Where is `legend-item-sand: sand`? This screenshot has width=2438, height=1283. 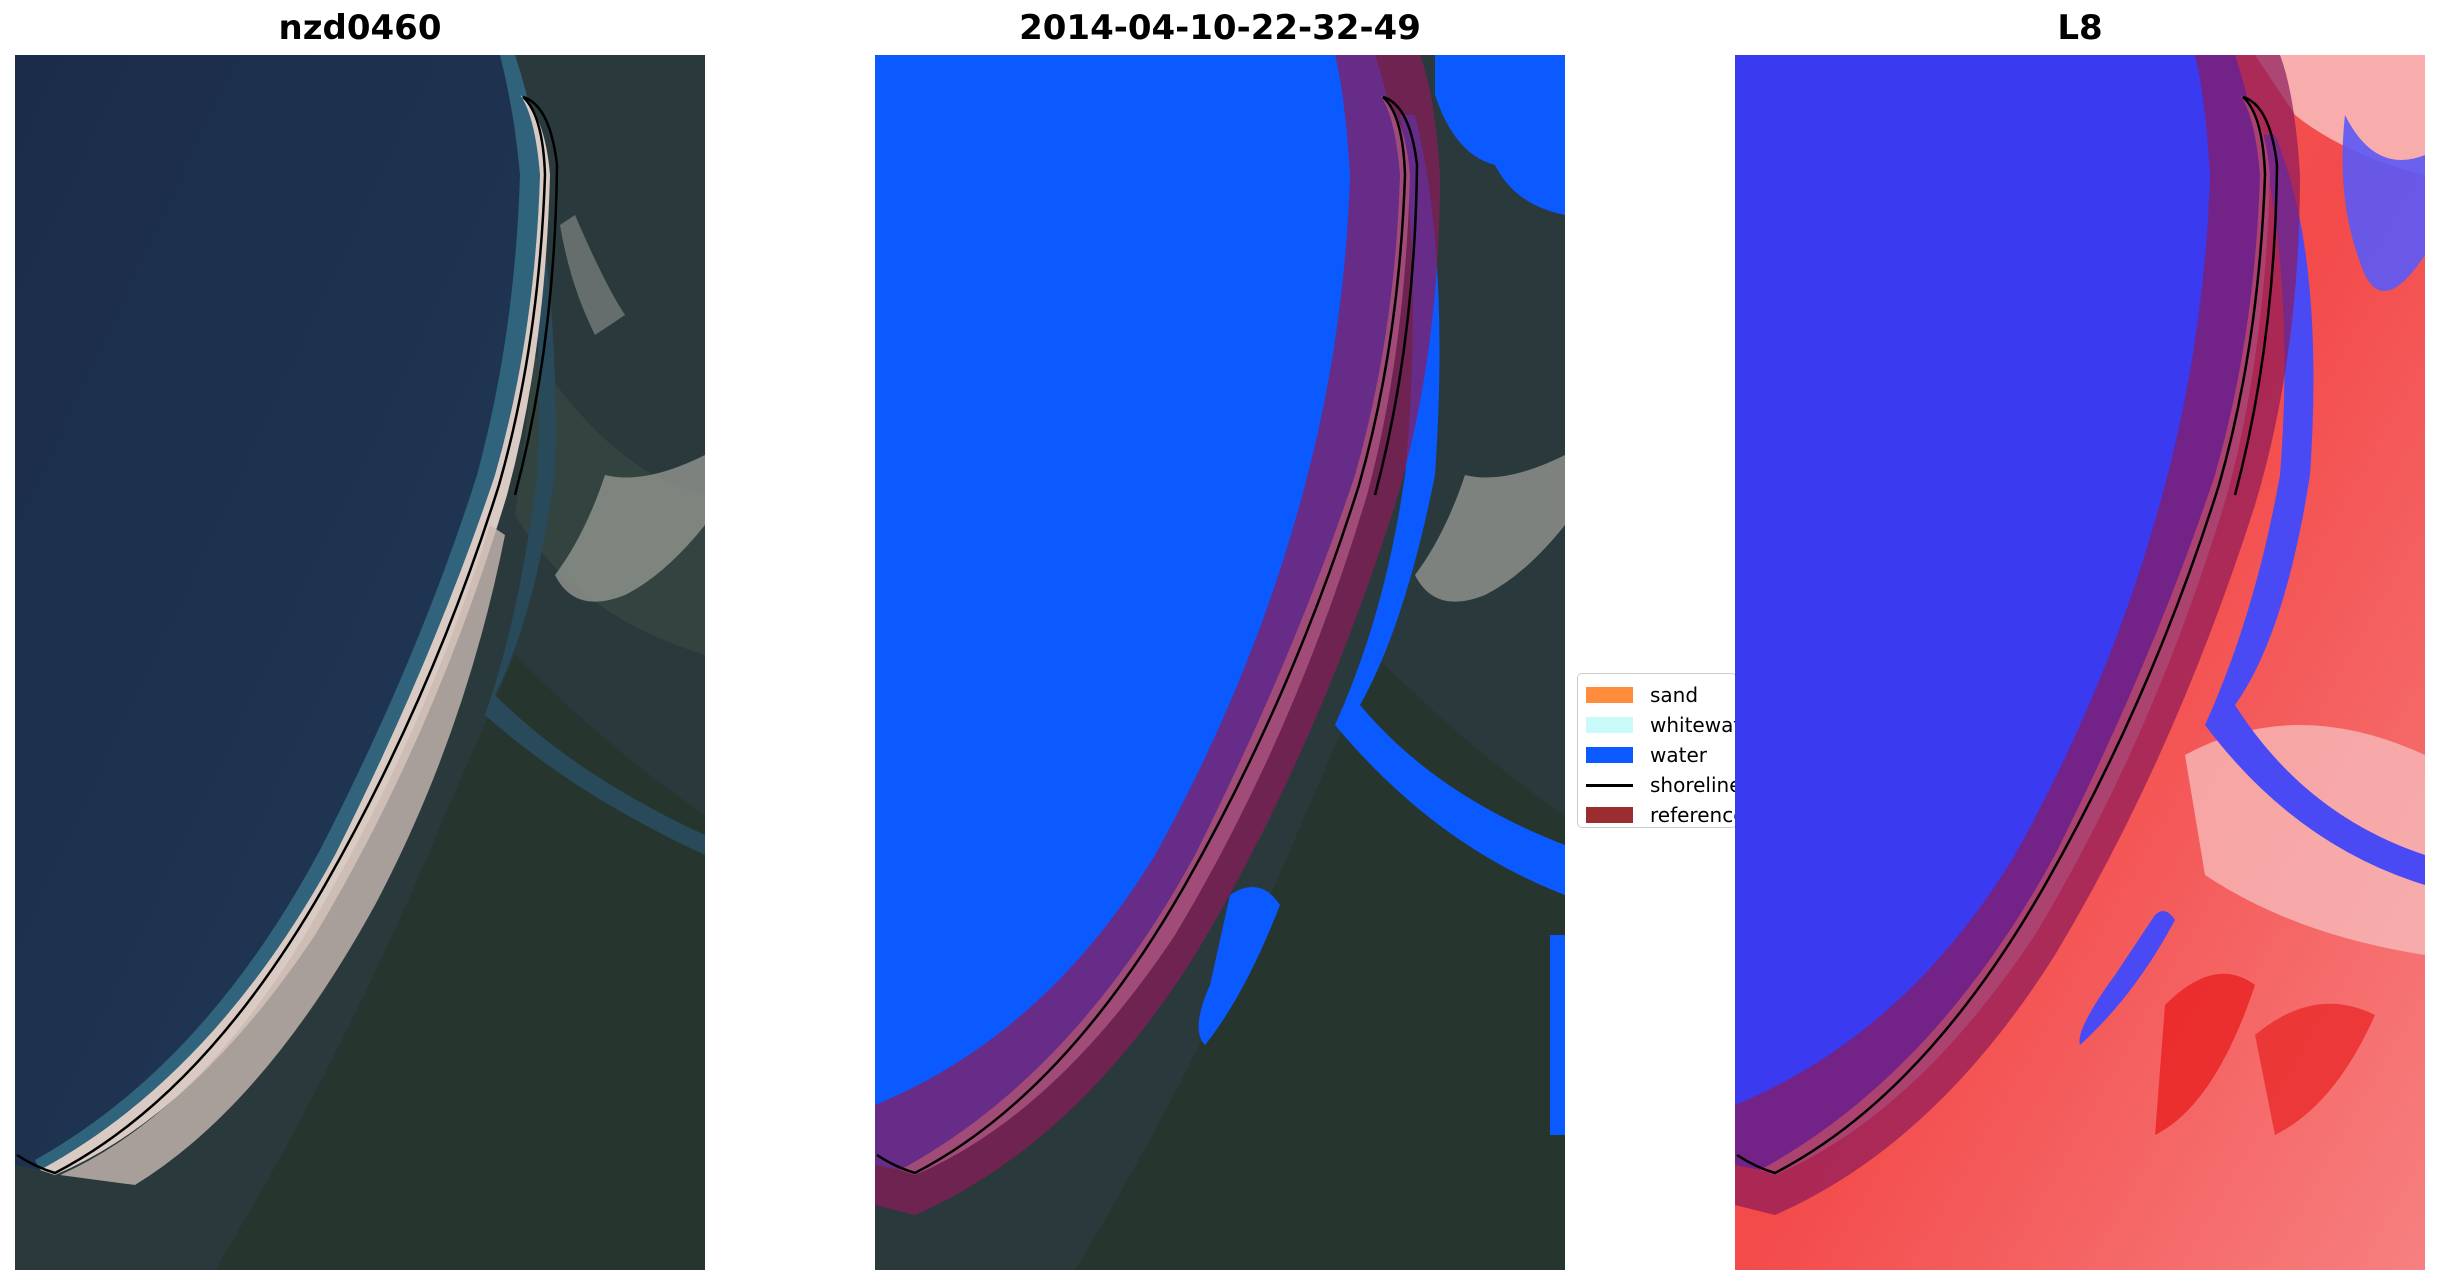 legend-item-sand: sand is located at coordinates (1642, 695).